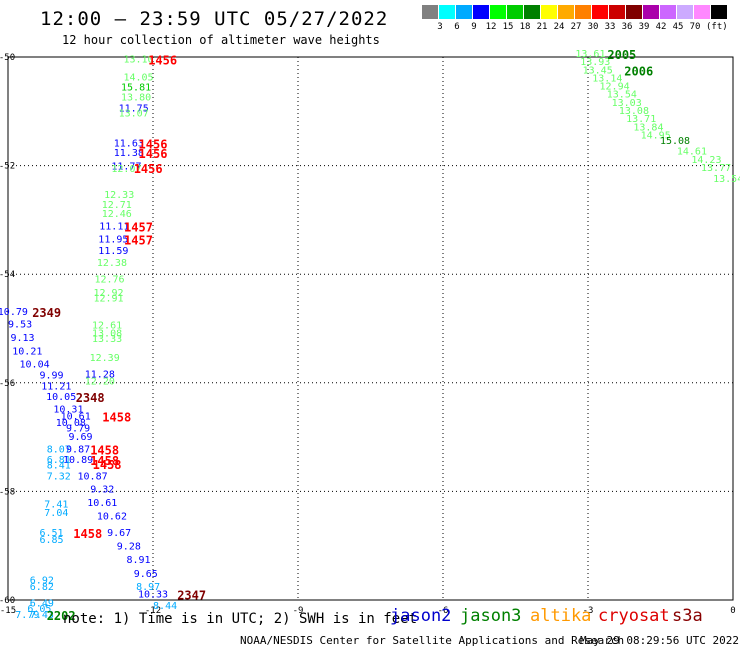 The image size is (740, 650). Describe the element at coordinates (119, 195) in the screenshot. I see `swh-value-label: 12.33` at that location.